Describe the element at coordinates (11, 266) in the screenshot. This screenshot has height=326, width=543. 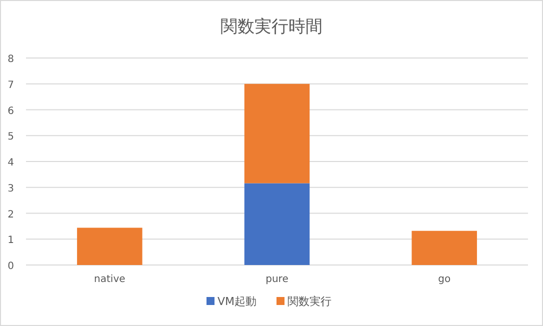
I see `y-tick-label: 0` at that location.